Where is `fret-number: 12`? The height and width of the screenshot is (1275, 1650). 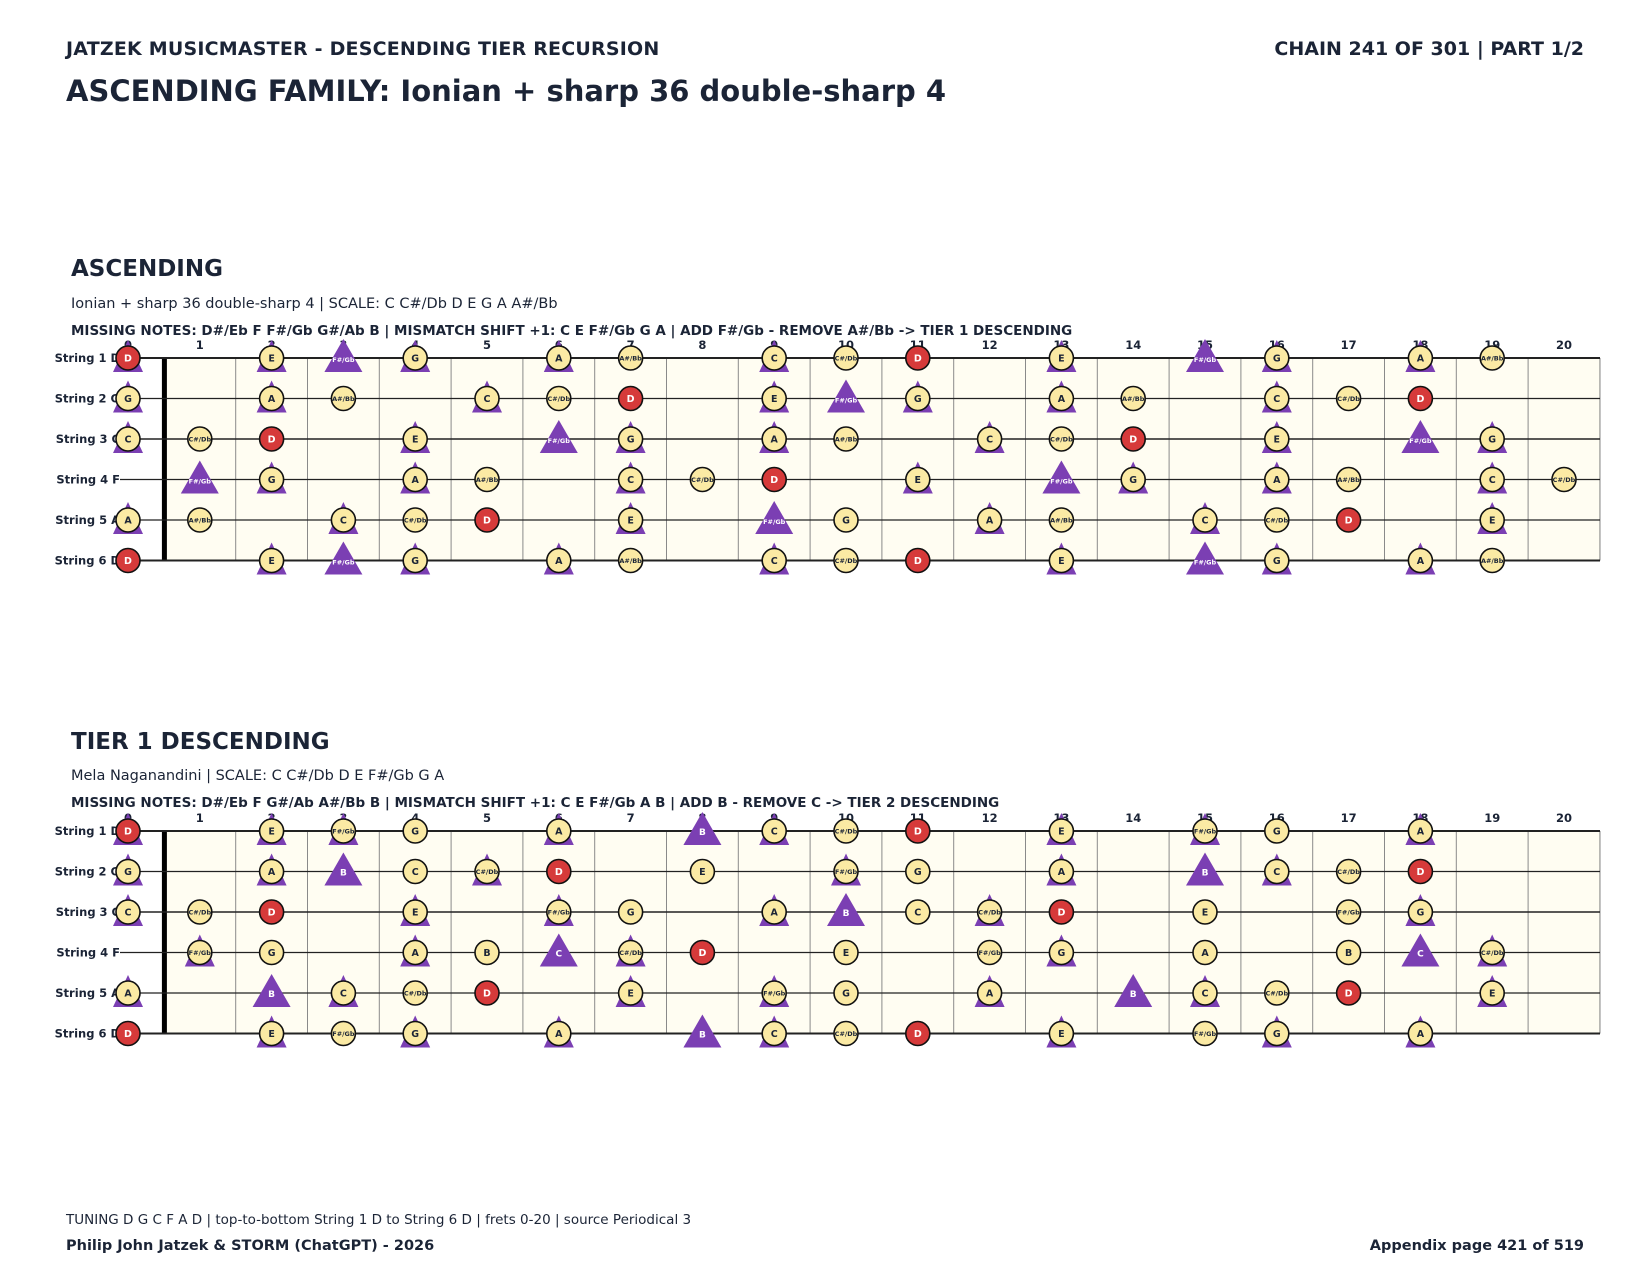 fret-number: 12 is located at coordinates (990, 818).